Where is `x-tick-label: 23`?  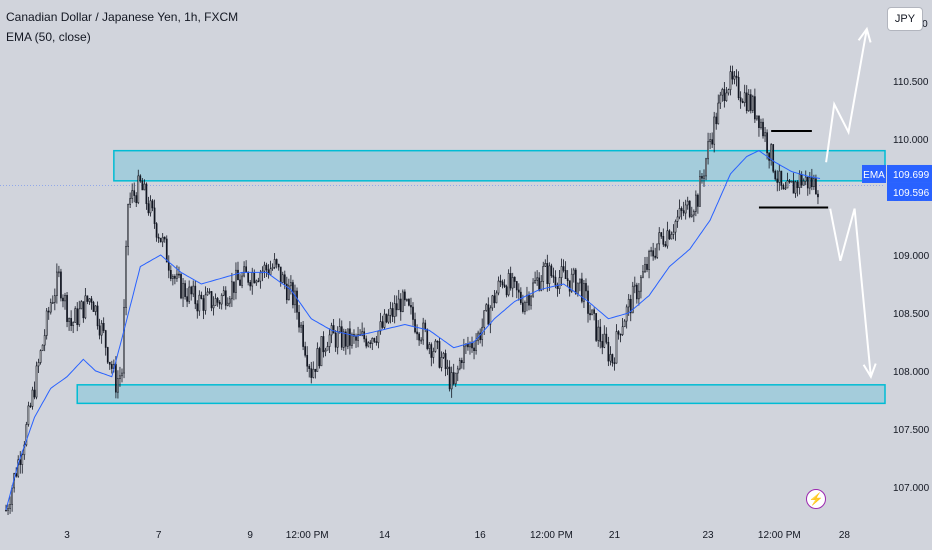 x-tick-label: 23 is located at coordinates (709, 535).